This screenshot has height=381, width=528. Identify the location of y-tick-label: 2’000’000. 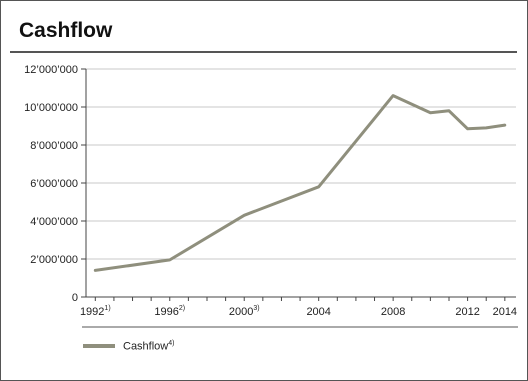
(54, 260).